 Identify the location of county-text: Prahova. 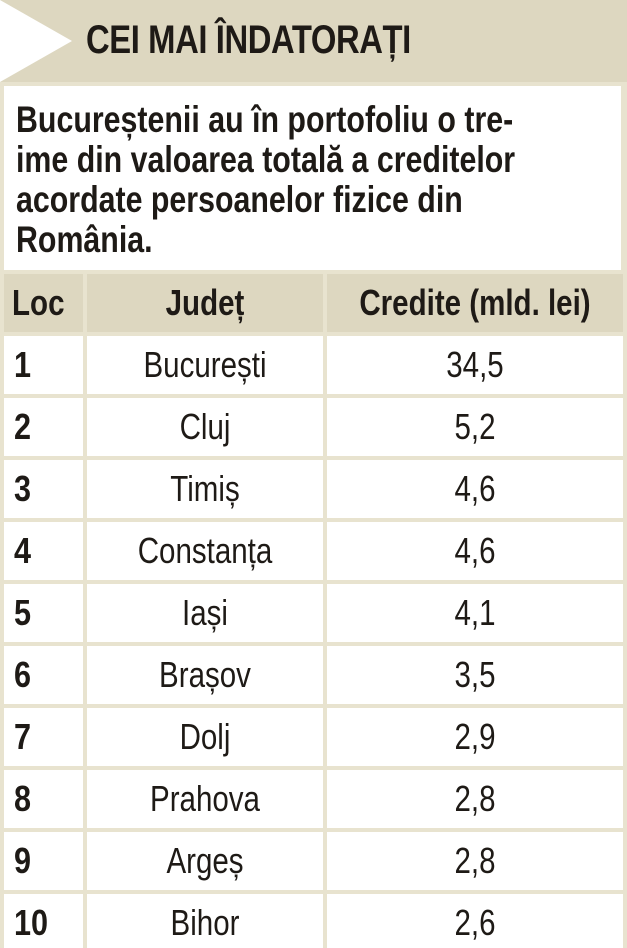
(205, 798).